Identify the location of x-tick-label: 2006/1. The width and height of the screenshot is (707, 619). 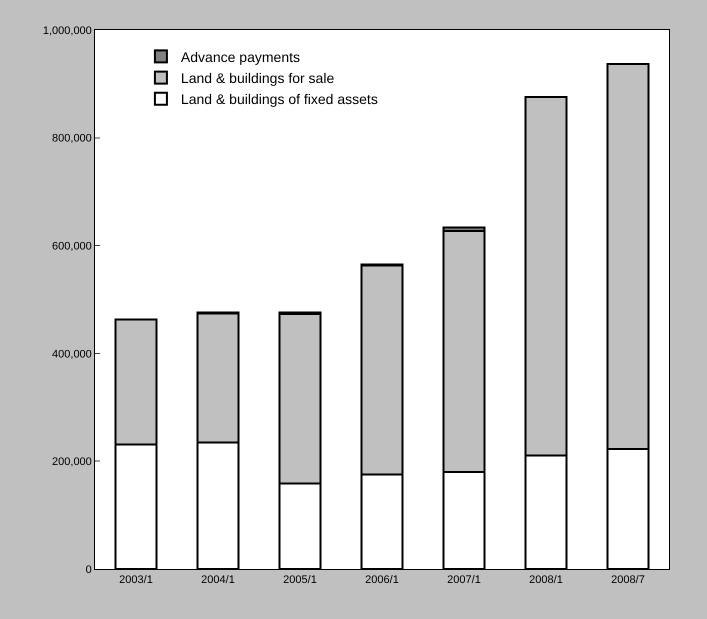
(382, 580).